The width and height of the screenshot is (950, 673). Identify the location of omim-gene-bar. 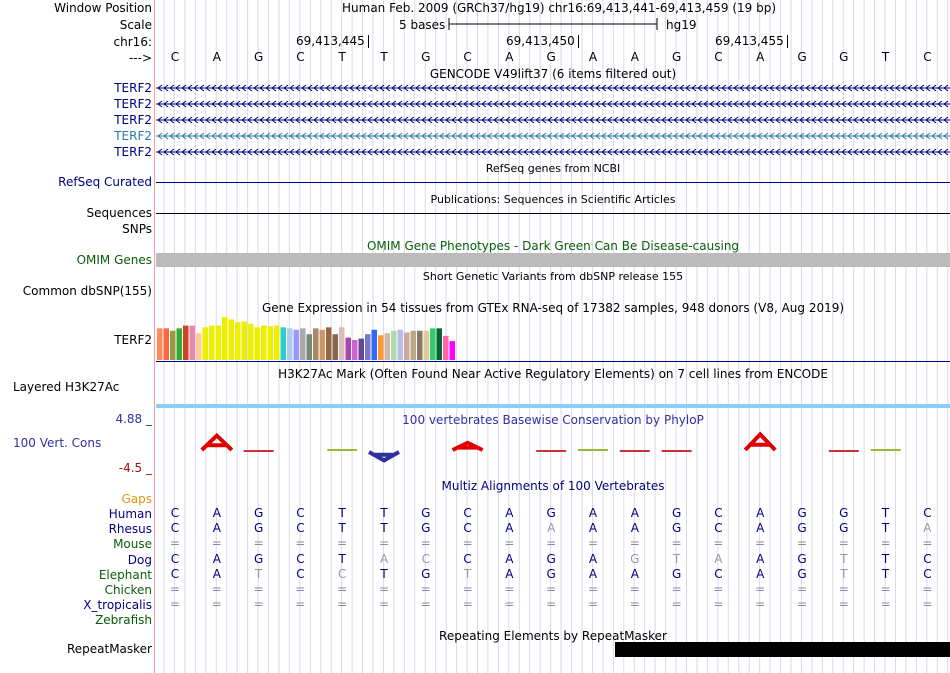
(553, 260).